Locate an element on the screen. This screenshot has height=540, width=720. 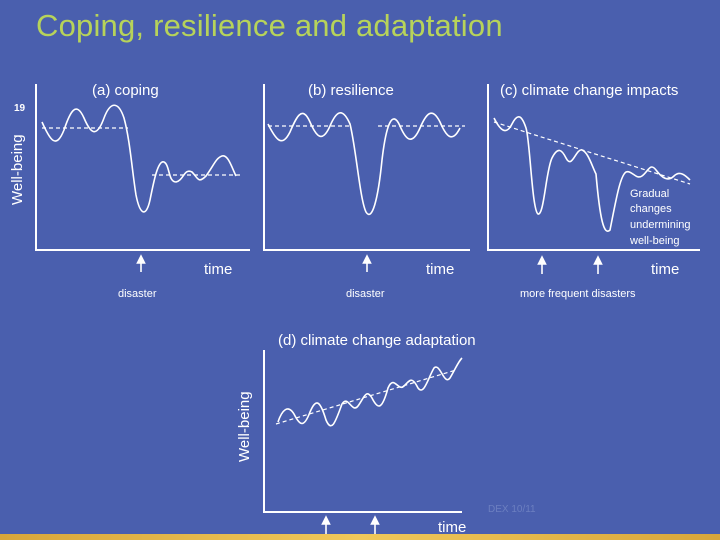
panel-climate-impacts-trend is located at coordinates (592, 153).